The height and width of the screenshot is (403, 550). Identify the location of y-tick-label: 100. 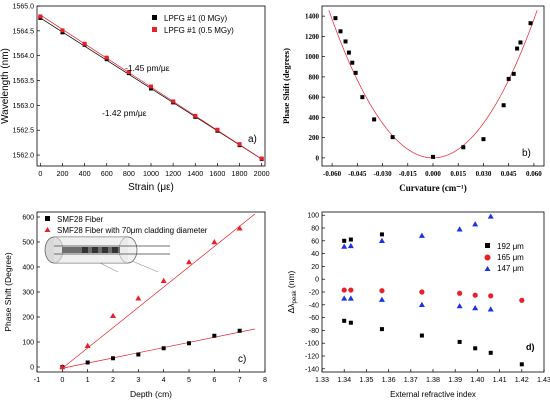
(313, 216).